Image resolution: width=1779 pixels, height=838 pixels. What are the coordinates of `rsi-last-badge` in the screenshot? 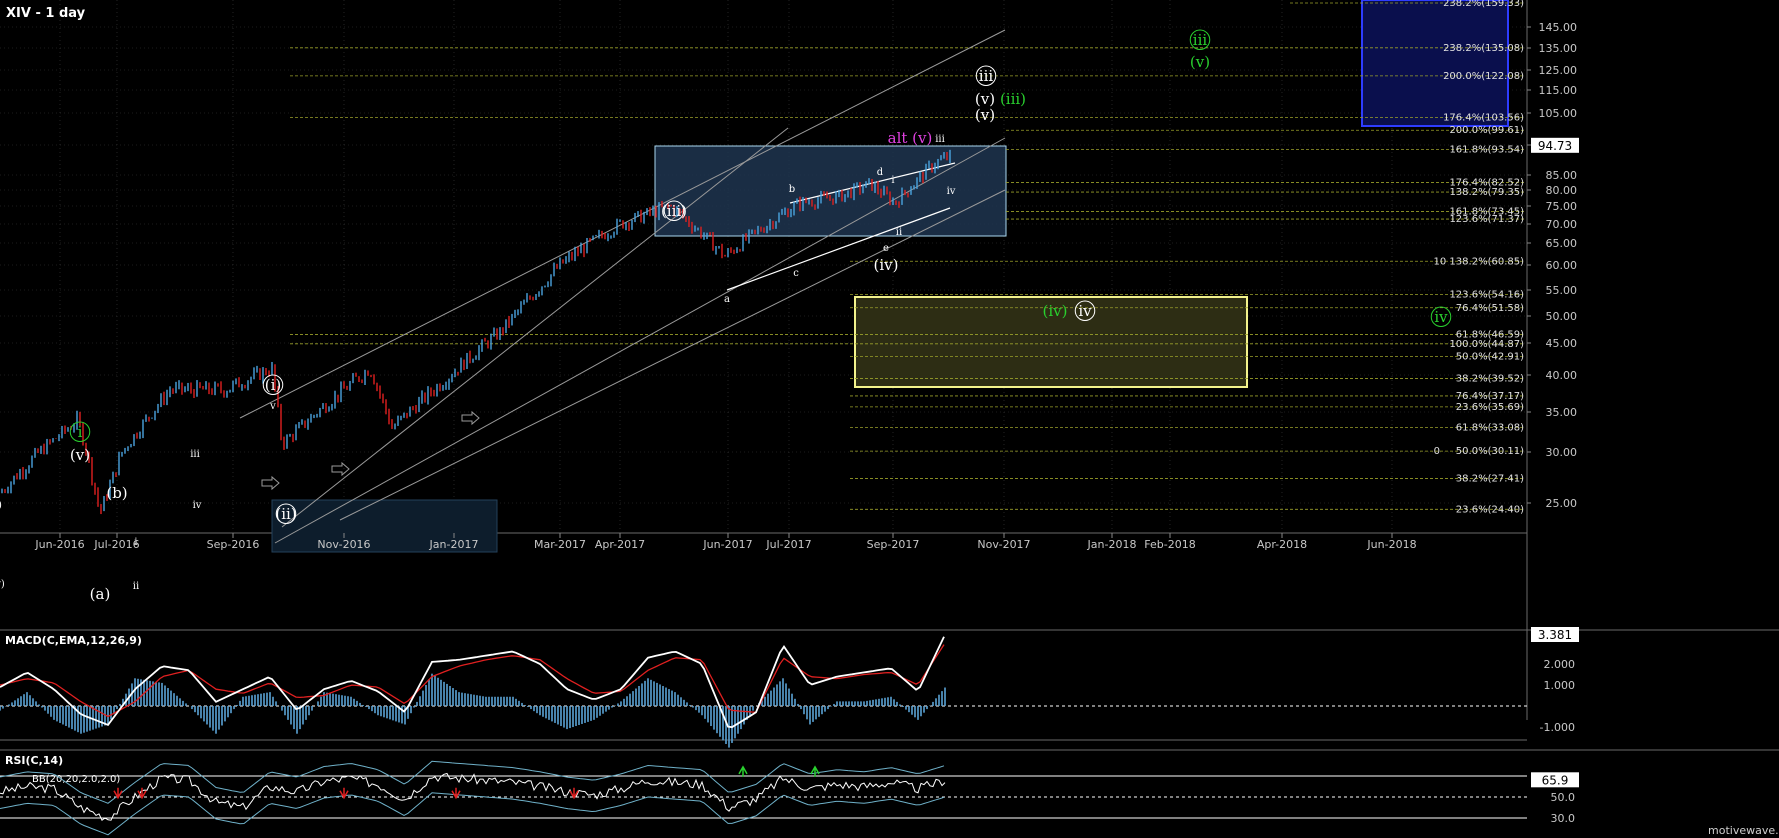 It's located at (1555, 780).